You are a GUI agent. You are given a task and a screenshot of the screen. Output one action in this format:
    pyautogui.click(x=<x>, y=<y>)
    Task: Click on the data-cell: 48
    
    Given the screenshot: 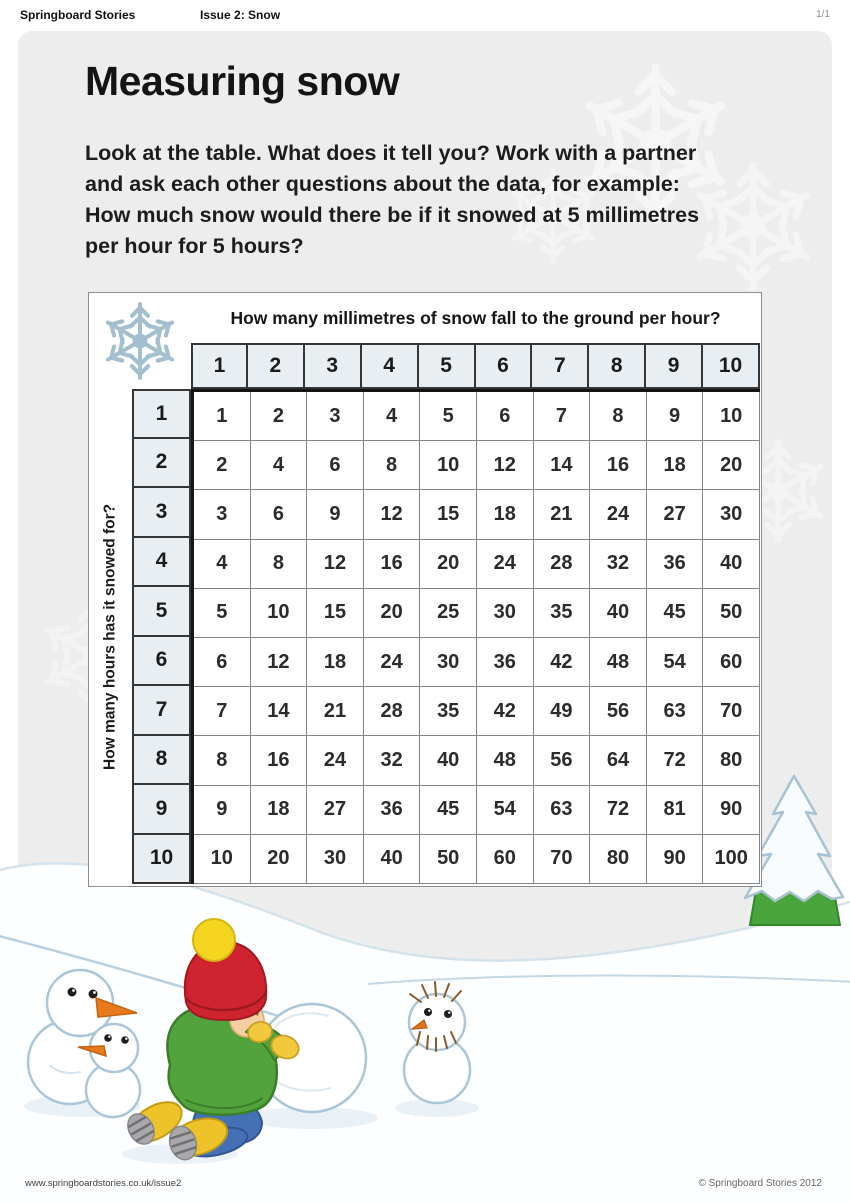 What is the action you would take?
    pyautogui.click(x=505, y=761)
    